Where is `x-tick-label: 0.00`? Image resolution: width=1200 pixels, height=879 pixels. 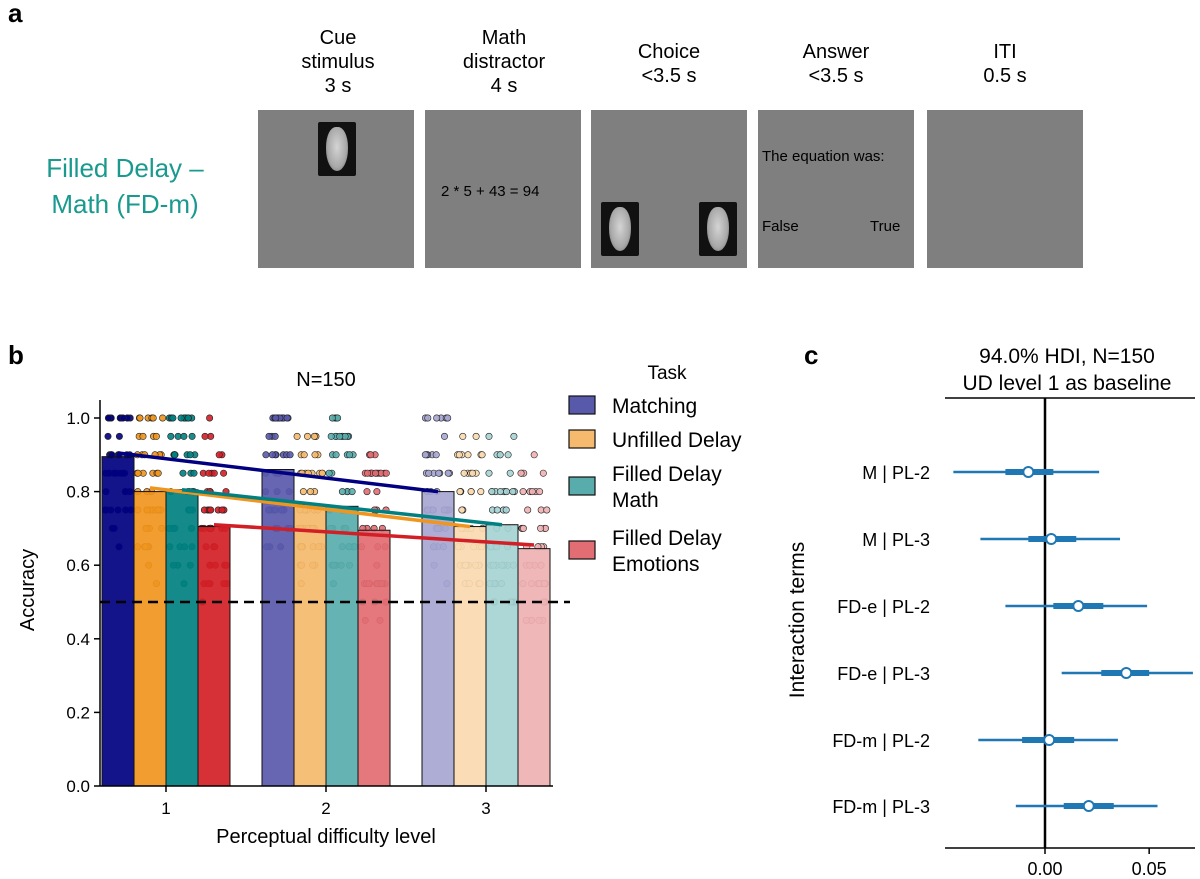 x-tick-label: 0.00 is located at coordinates (1044, 869).